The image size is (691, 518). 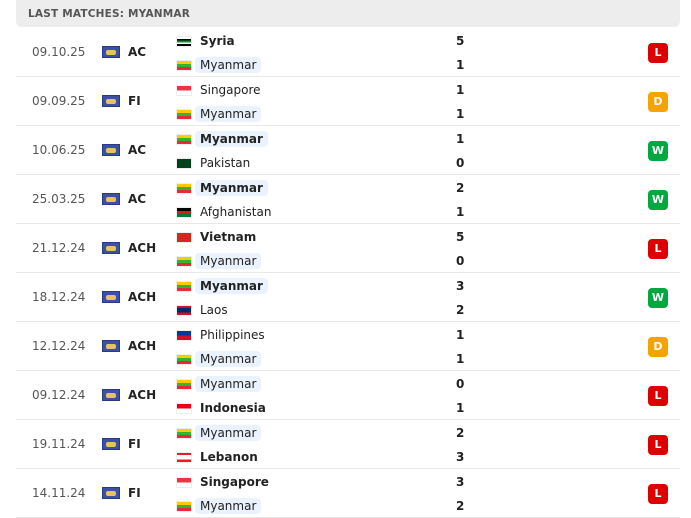 I want to click on home-team: Vietnam, so click(x=218, y=237).